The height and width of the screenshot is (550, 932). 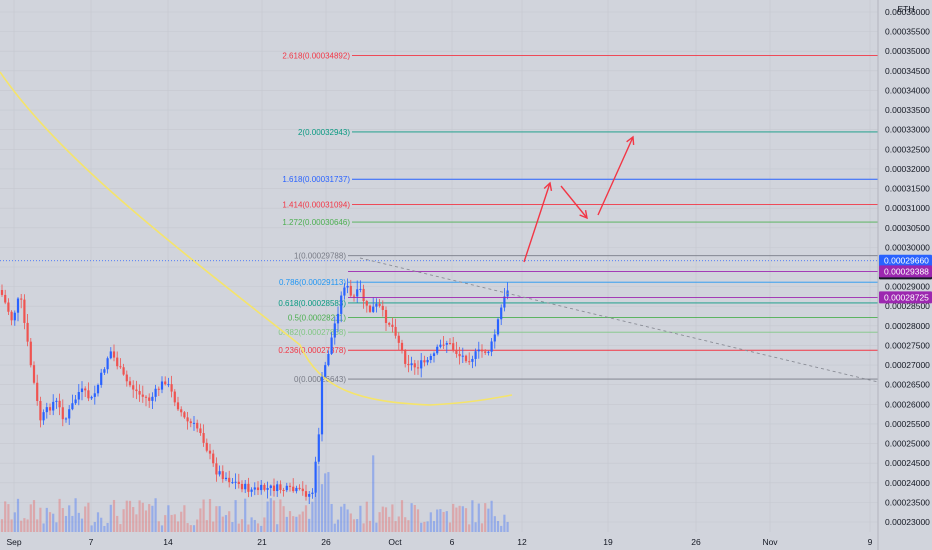 I want to click on projection-arrow-down, so click(x=574, y=202).